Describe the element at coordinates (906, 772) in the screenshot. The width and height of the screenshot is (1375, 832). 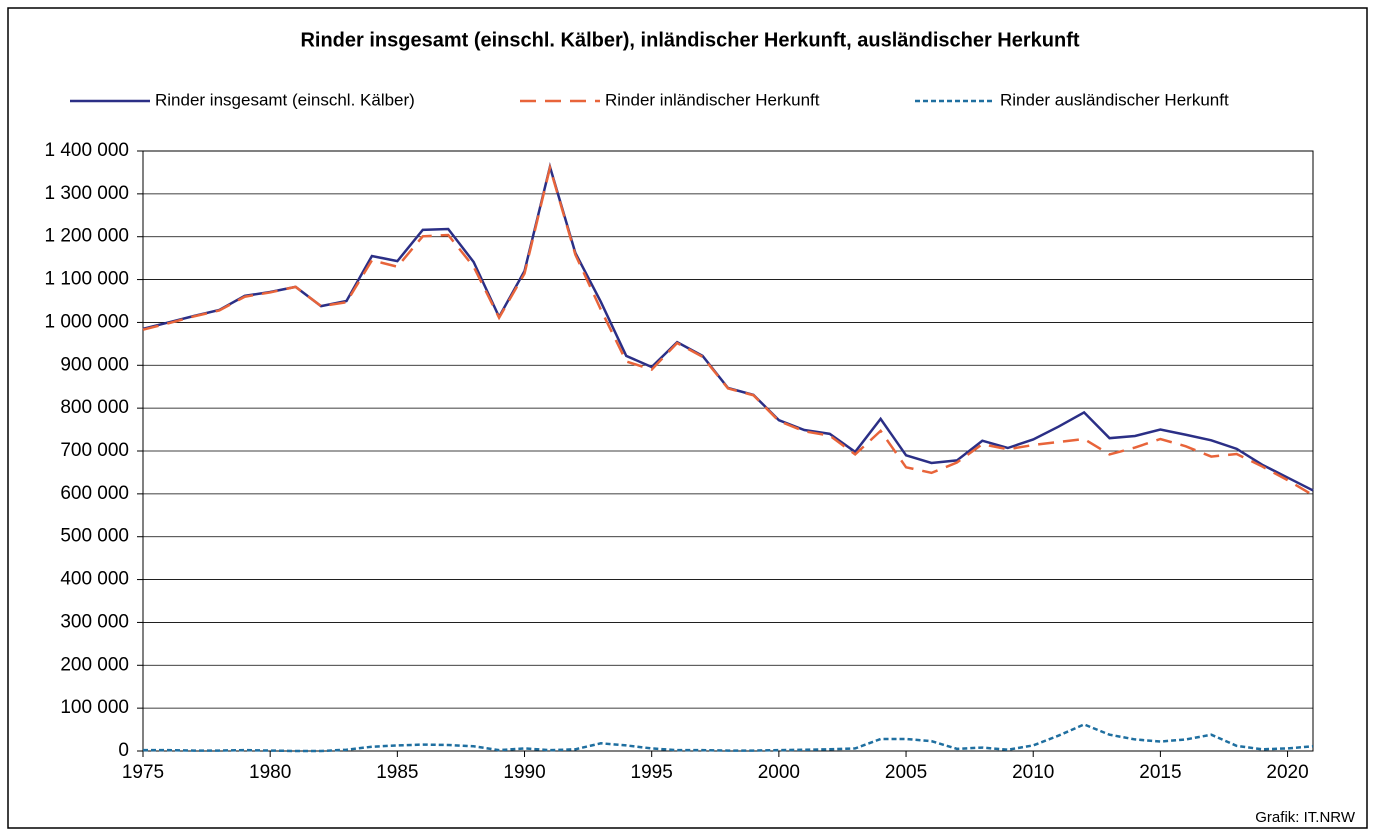
I see `x-tick-label: 2005` at that location.